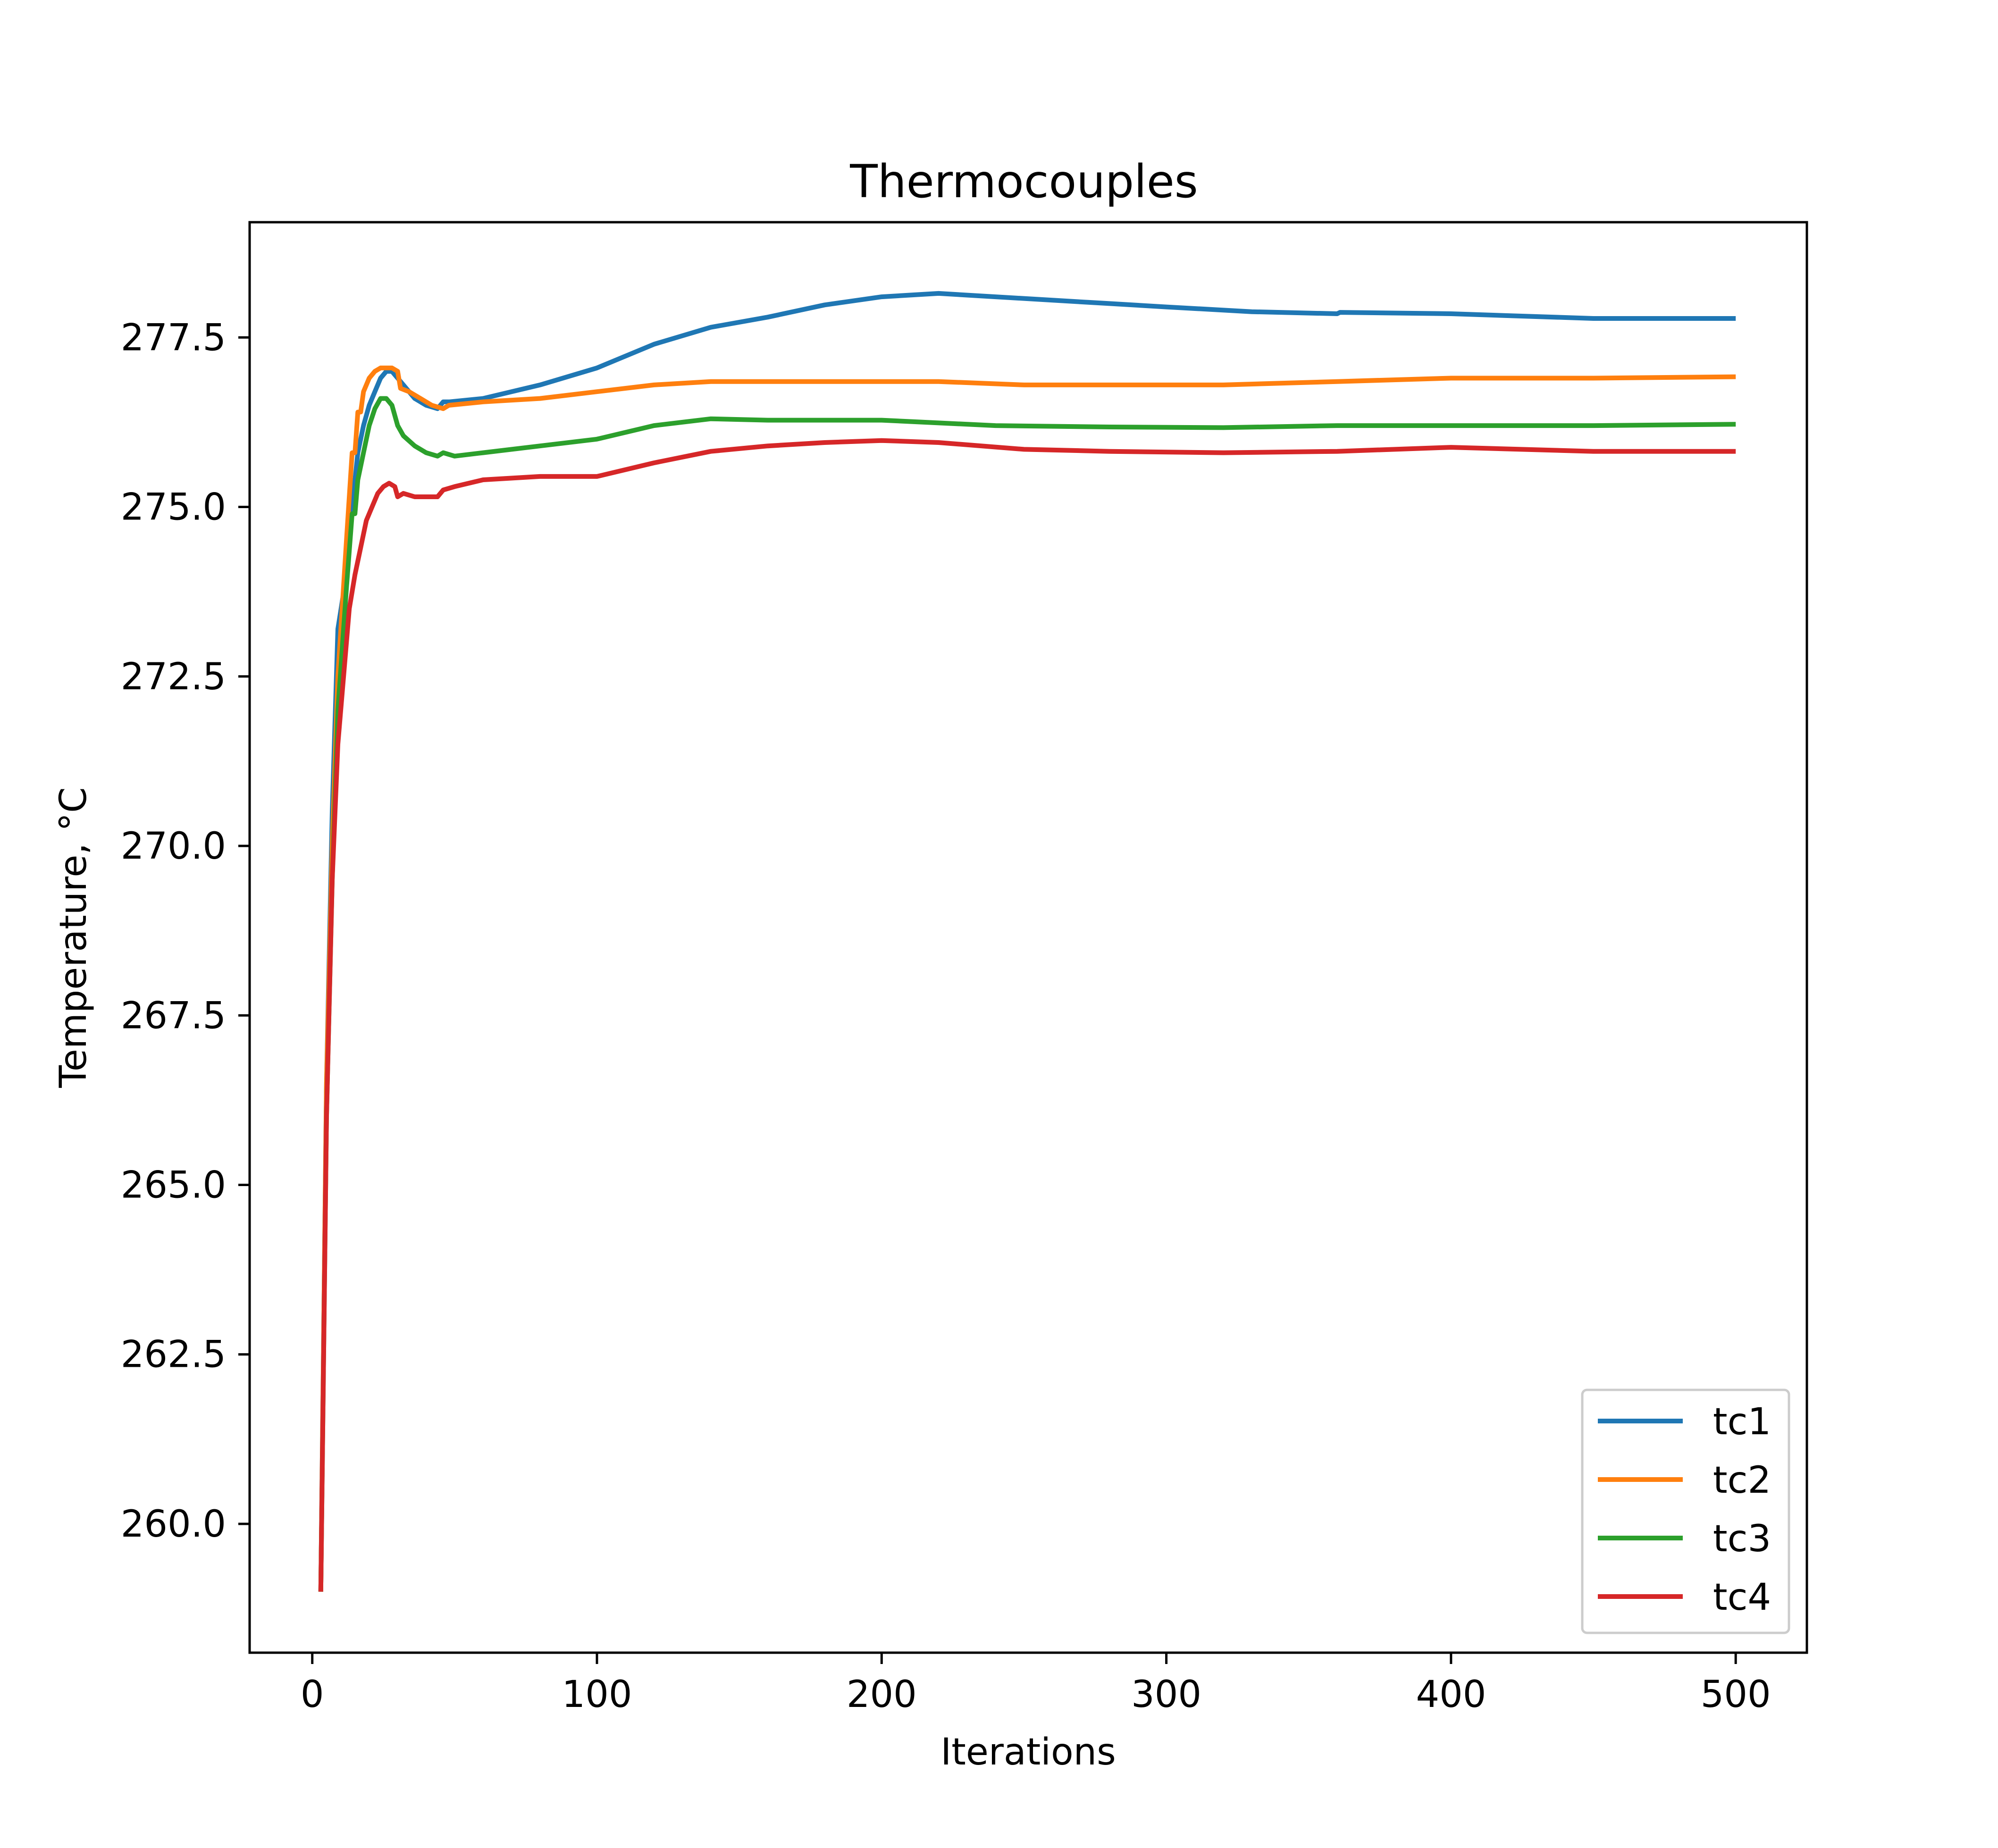 The width and height of the screenshot is (1998, 1848). What do you see at coordinates (1166, 1694) in the screenshot?
I see `x-tick-label: 300` at bounding box center [1166, 1694].